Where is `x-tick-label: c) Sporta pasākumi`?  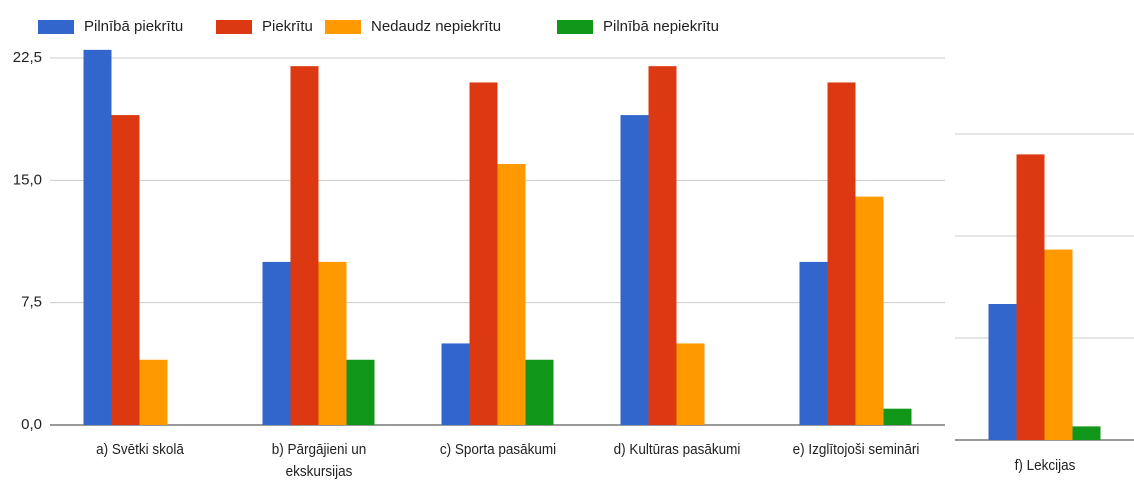
x-tick-label: c) Sporta pasākumi is located at coordinates (497, 449).